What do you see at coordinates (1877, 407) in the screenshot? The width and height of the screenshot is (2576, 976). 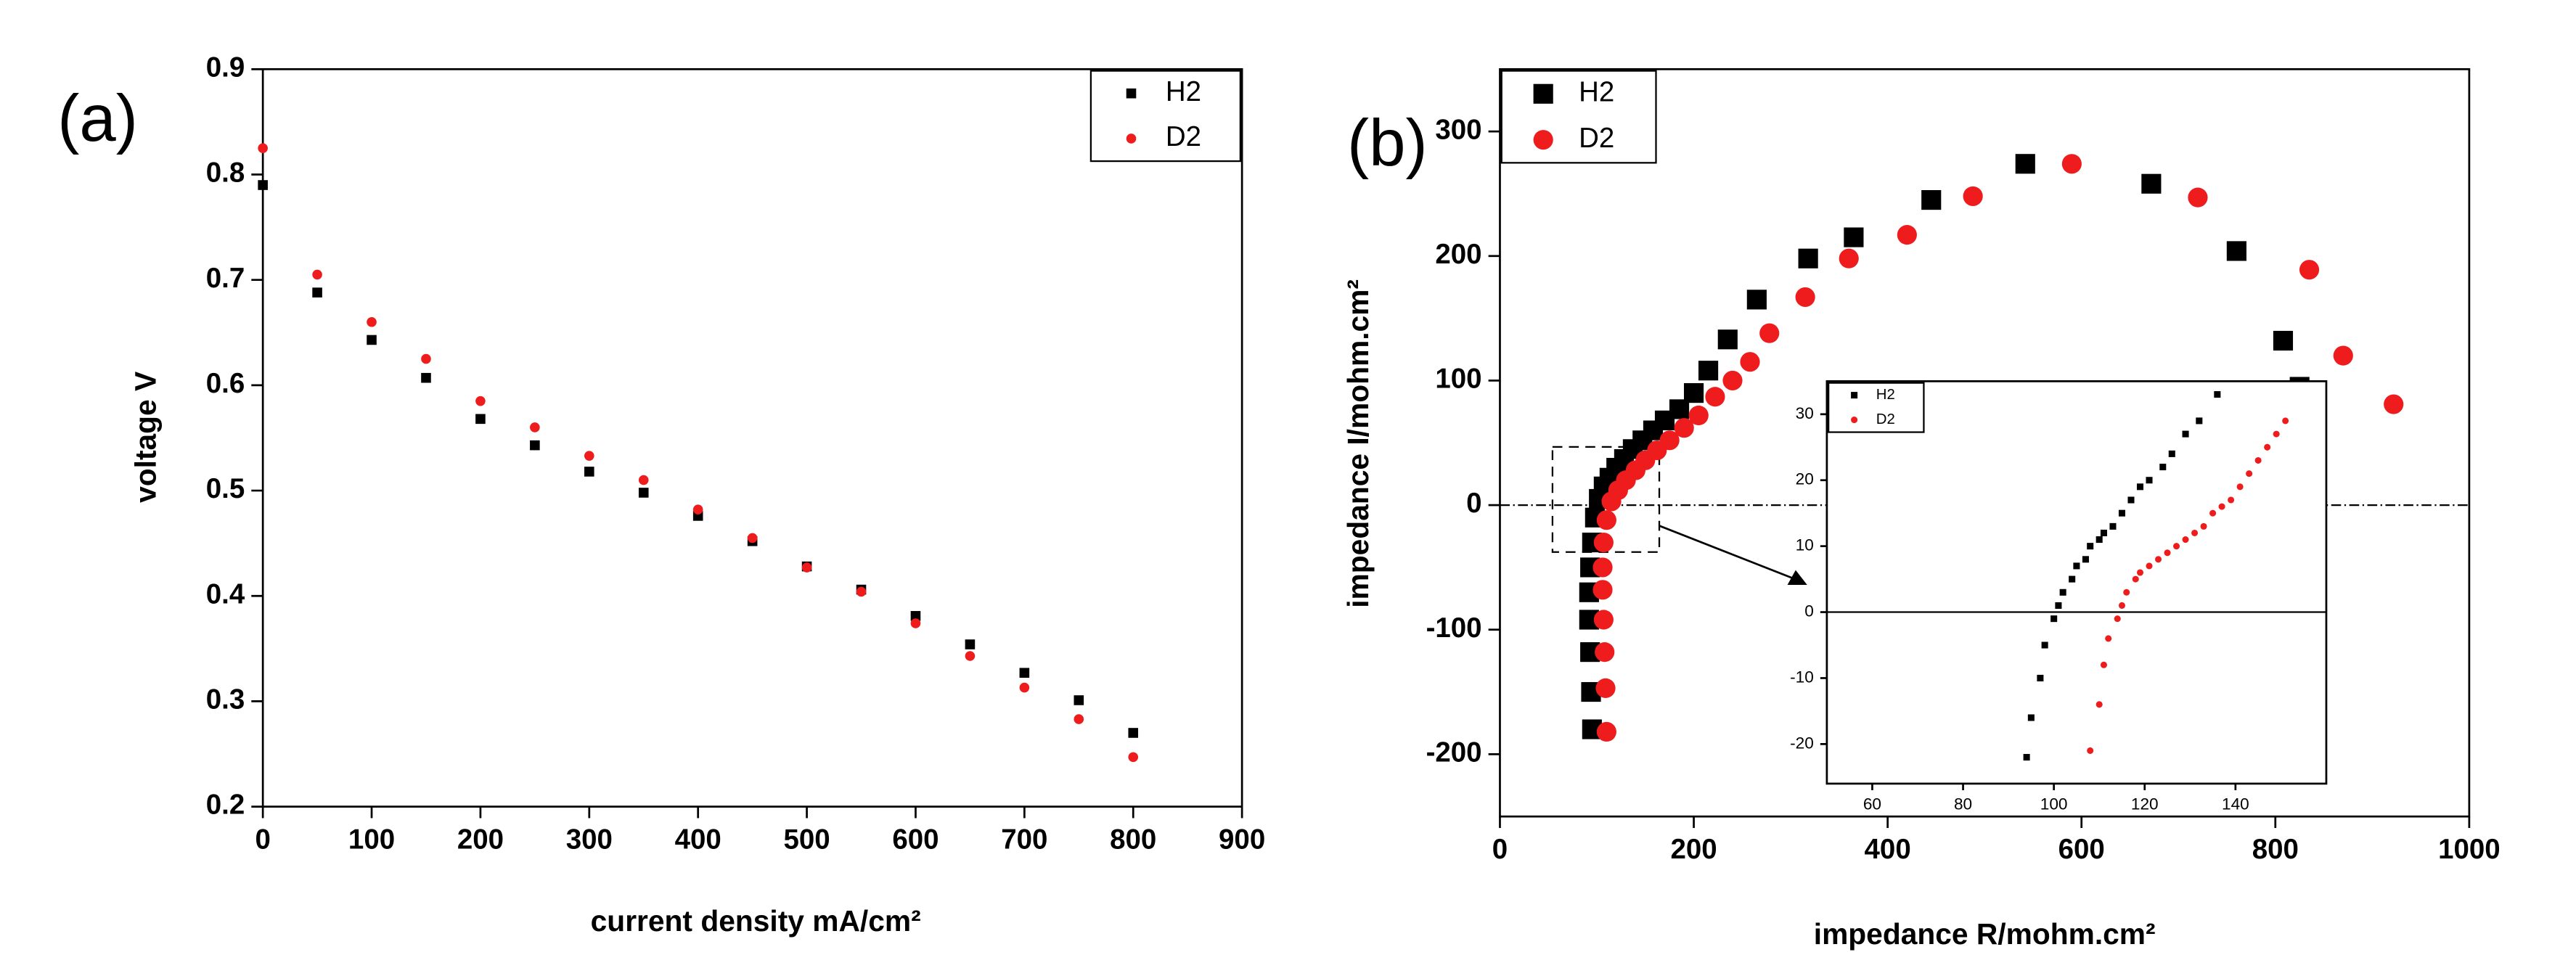 I see `legend-box` at bounding box center [1877, 407].